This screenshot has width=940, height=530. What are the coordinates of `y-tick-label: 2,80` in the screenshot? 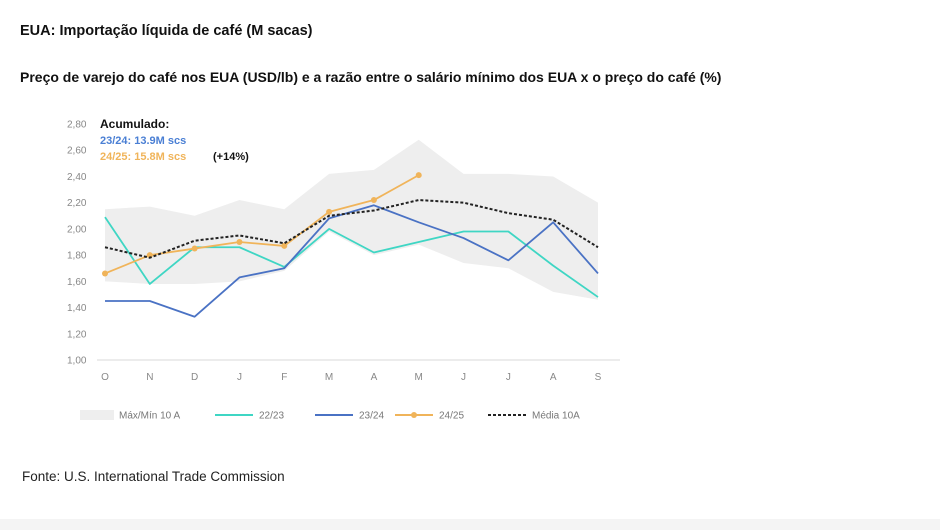 It's located at (77, 125).